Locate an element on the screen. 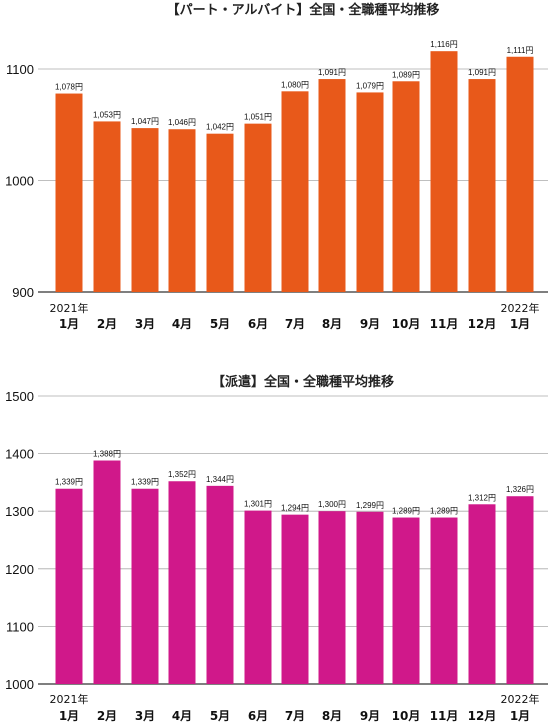  data-label: 1,047円 is located at coordinates (145, 121).